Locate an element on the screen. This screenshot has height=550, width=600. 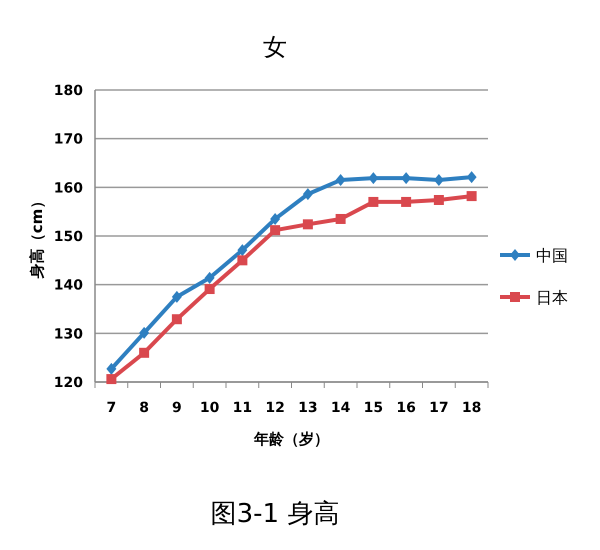
y-tick-label: 160 is located at coordinates (69, 188).